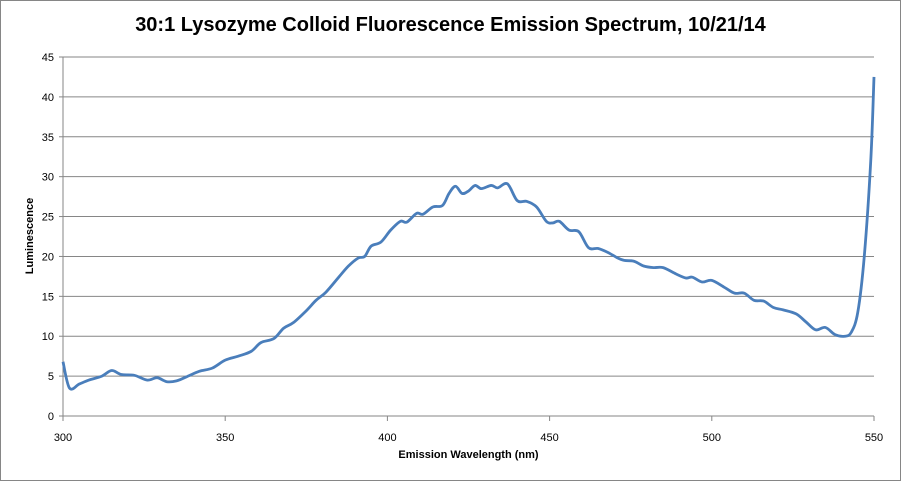  What do you see at coordinates (874, 438) in the screenshot?
I see `x-tick-label: 550` at bounding box center [874, 438].